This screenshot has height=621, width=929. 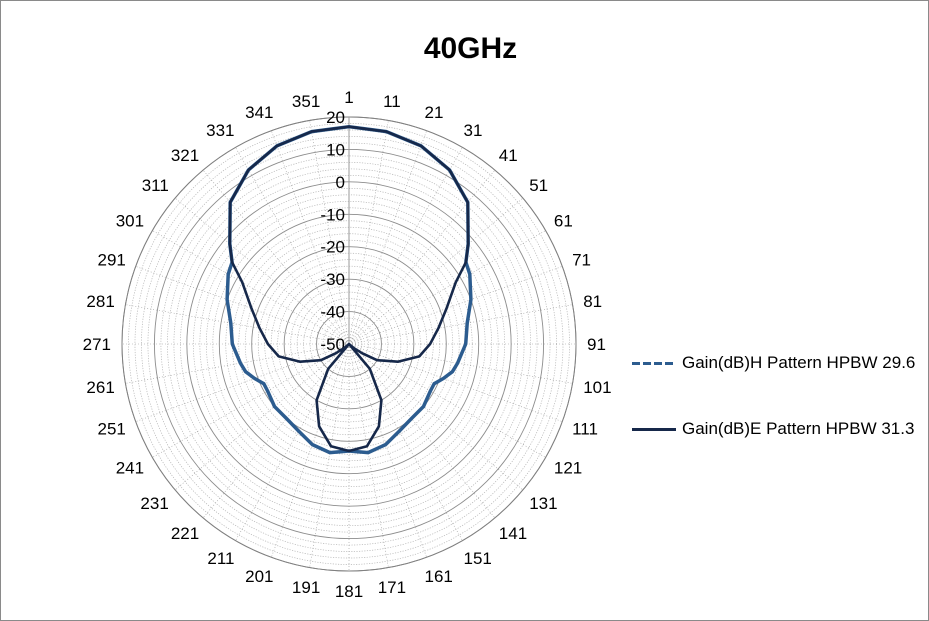 What do you see at coordinates (130, 468) in the screenshot?
I see `angle-tick-label: 241` at bounding box center [130, 468].